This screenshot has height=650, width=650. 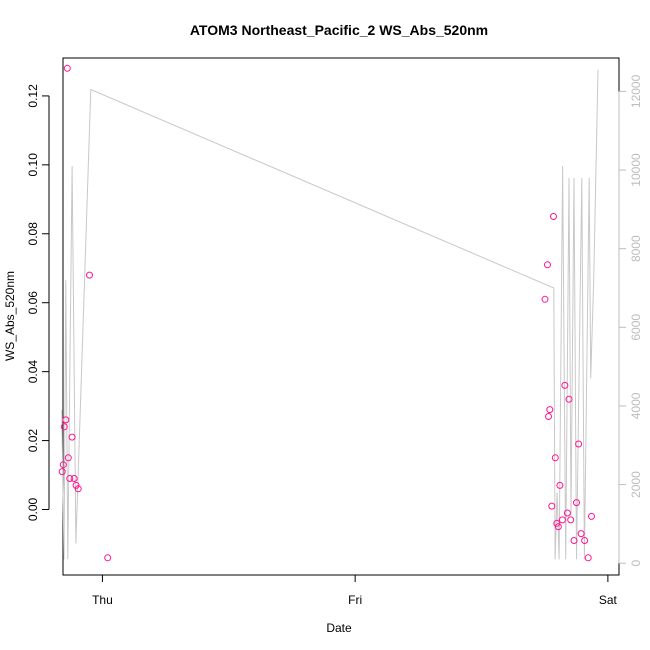 I want to click on y-tick-label: 0.06, so click(x=33, y=303).